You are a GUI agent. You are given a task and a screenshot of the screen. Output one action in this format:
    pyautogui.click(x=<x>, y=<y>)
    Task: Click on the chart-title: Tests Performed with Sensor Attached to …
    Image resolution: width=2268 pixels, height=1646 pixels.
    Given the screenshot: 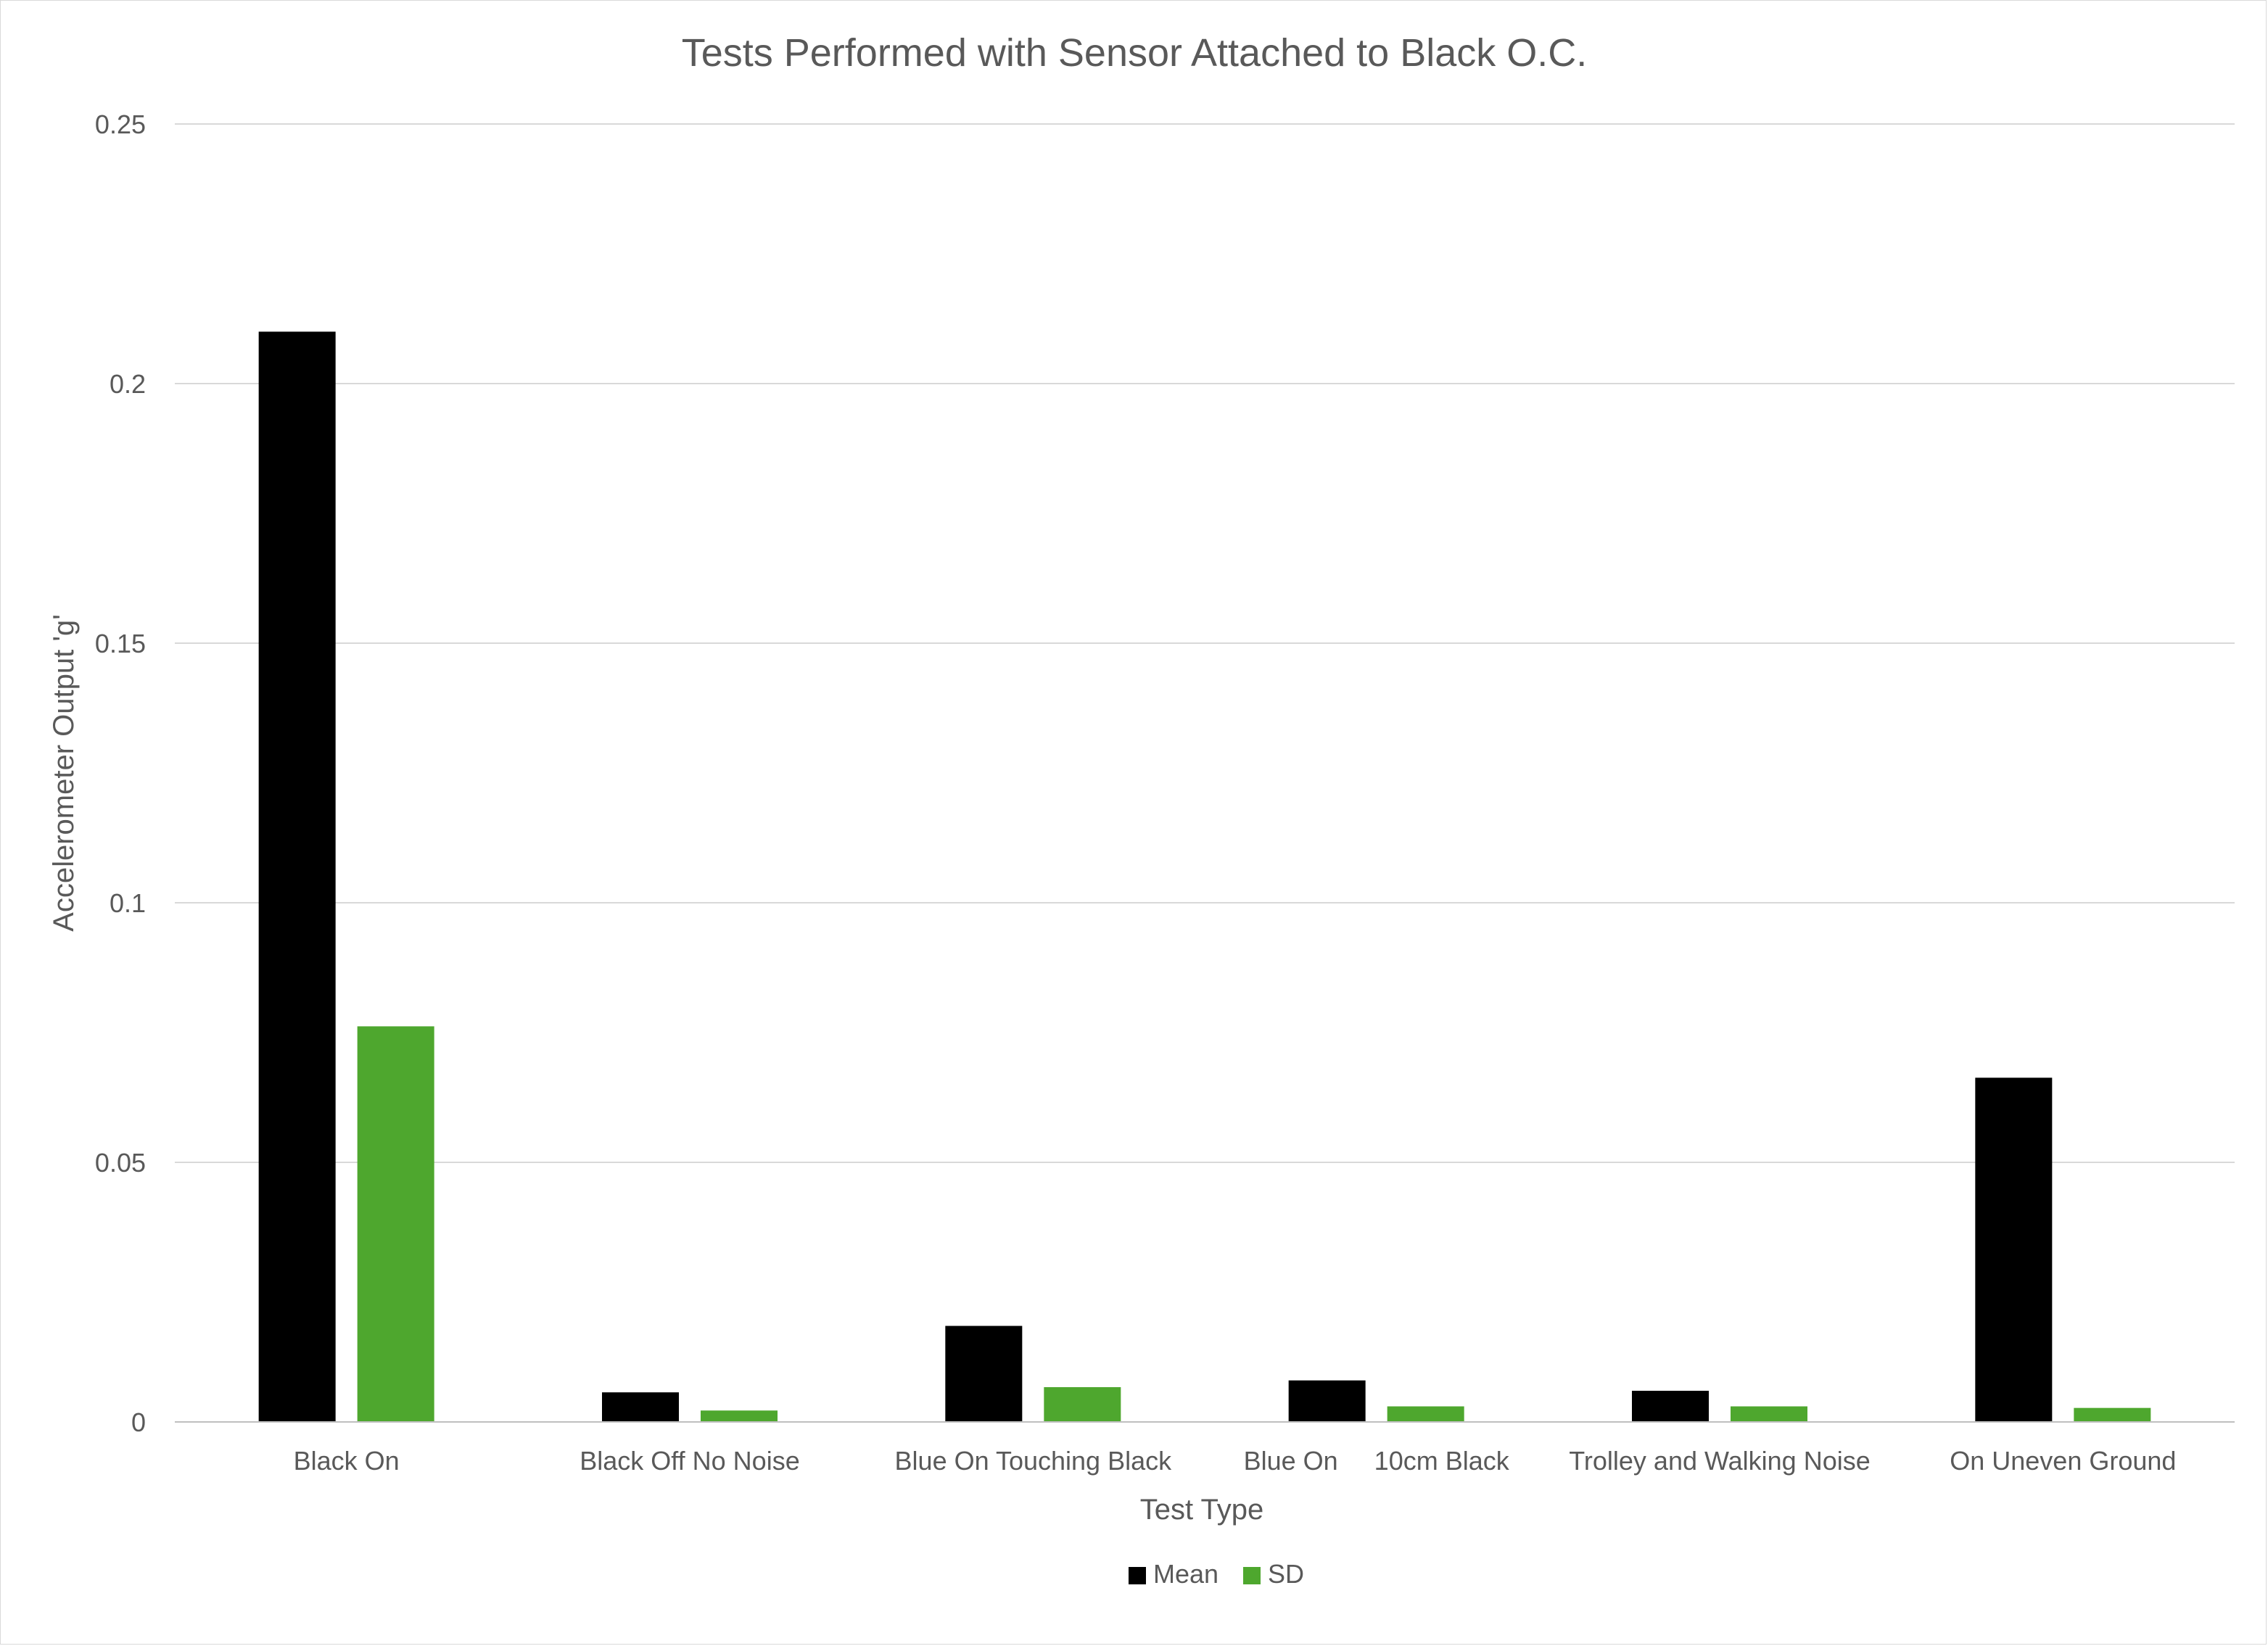 What is the action you would take?
    pyautogui.click(x=1135, y=53)
    